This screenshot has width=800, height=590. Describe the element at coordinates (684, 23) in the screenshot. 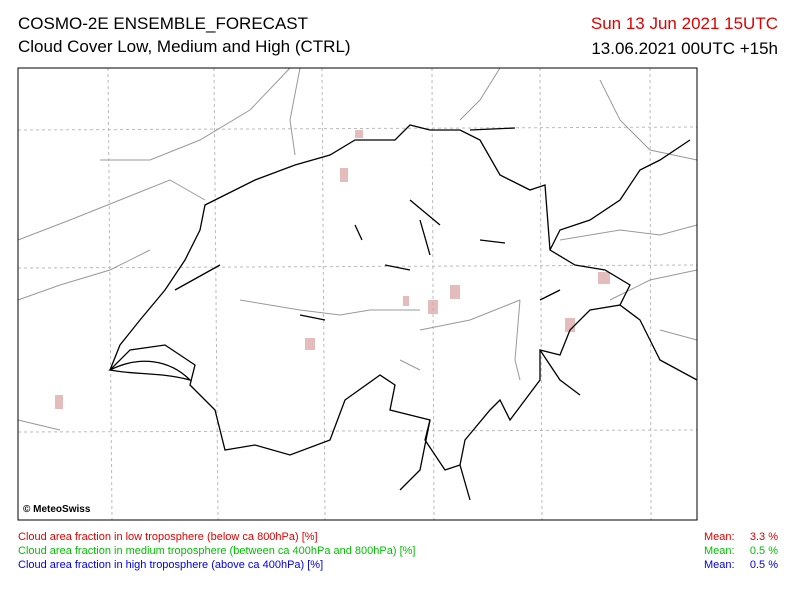

I see `valid-time: Sun 13 Jun 2021 15UTC` at that location.